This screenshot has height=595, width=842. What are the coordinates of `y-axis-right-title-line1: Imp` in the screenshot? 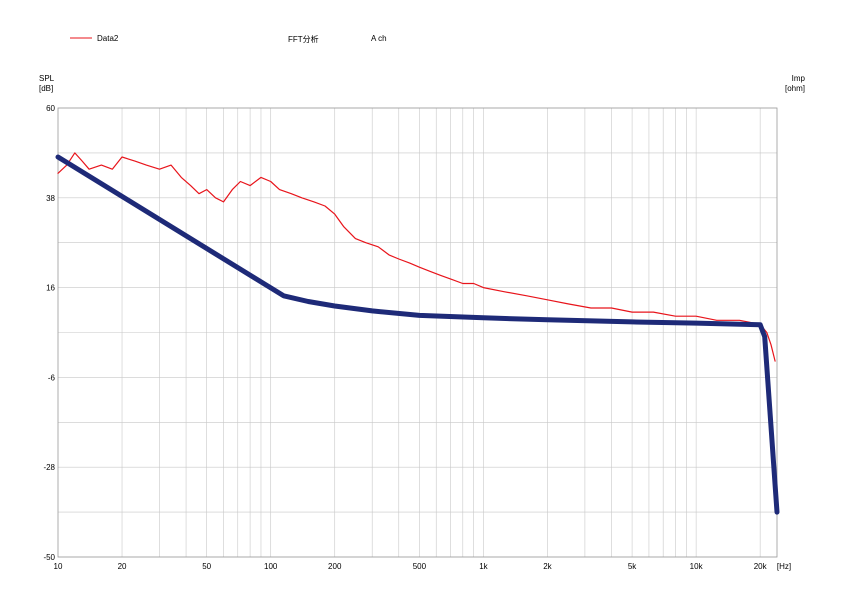 It's located at (798, 78).